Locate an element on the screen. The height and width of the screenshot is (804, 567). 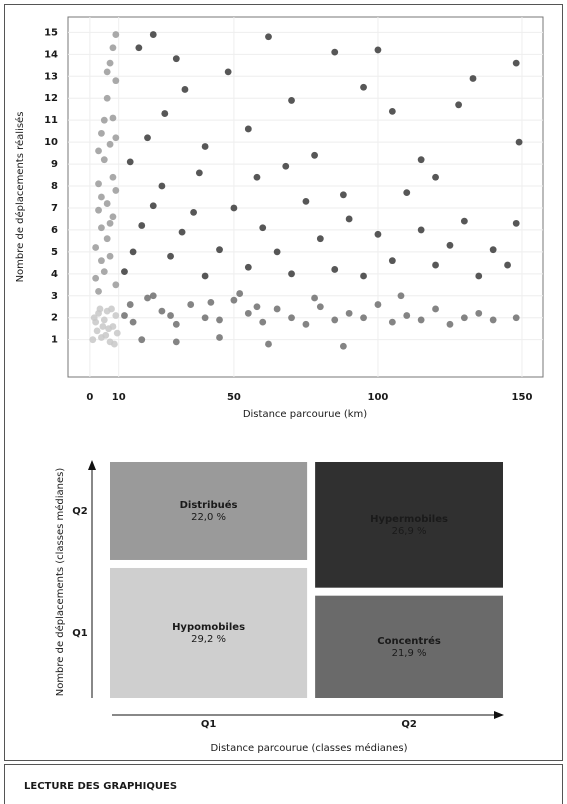
y-tick-label: 8 is located at coordinates (54, 186).